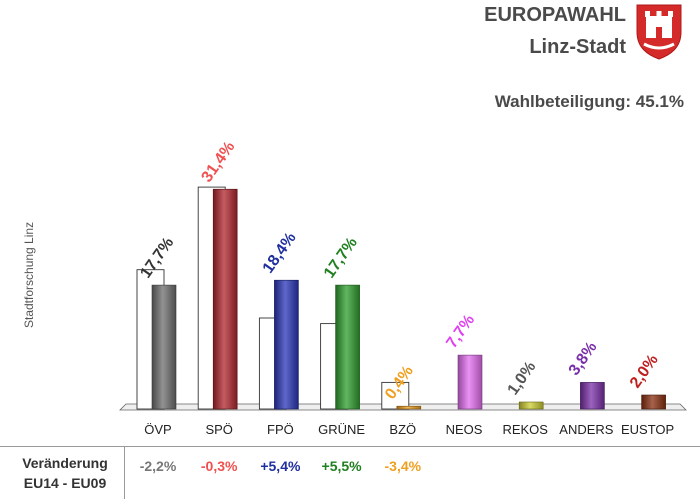  What do you see at coordinates (659, 32) in the screenshot?
I see `linz-crest-icon` at bounding box center [659, 32].